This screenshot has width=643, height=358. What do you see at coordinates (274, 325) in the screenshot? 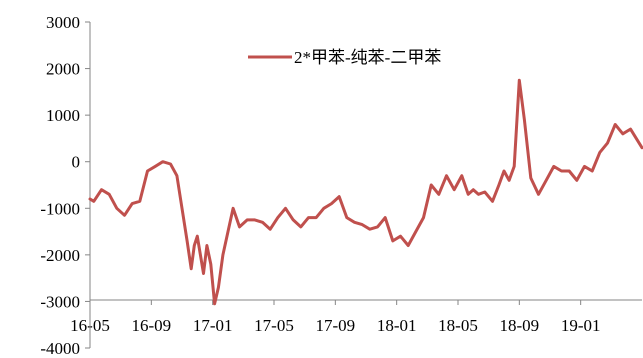
I see `x-tick-label: 17-05` at bounding box center [274, 325].